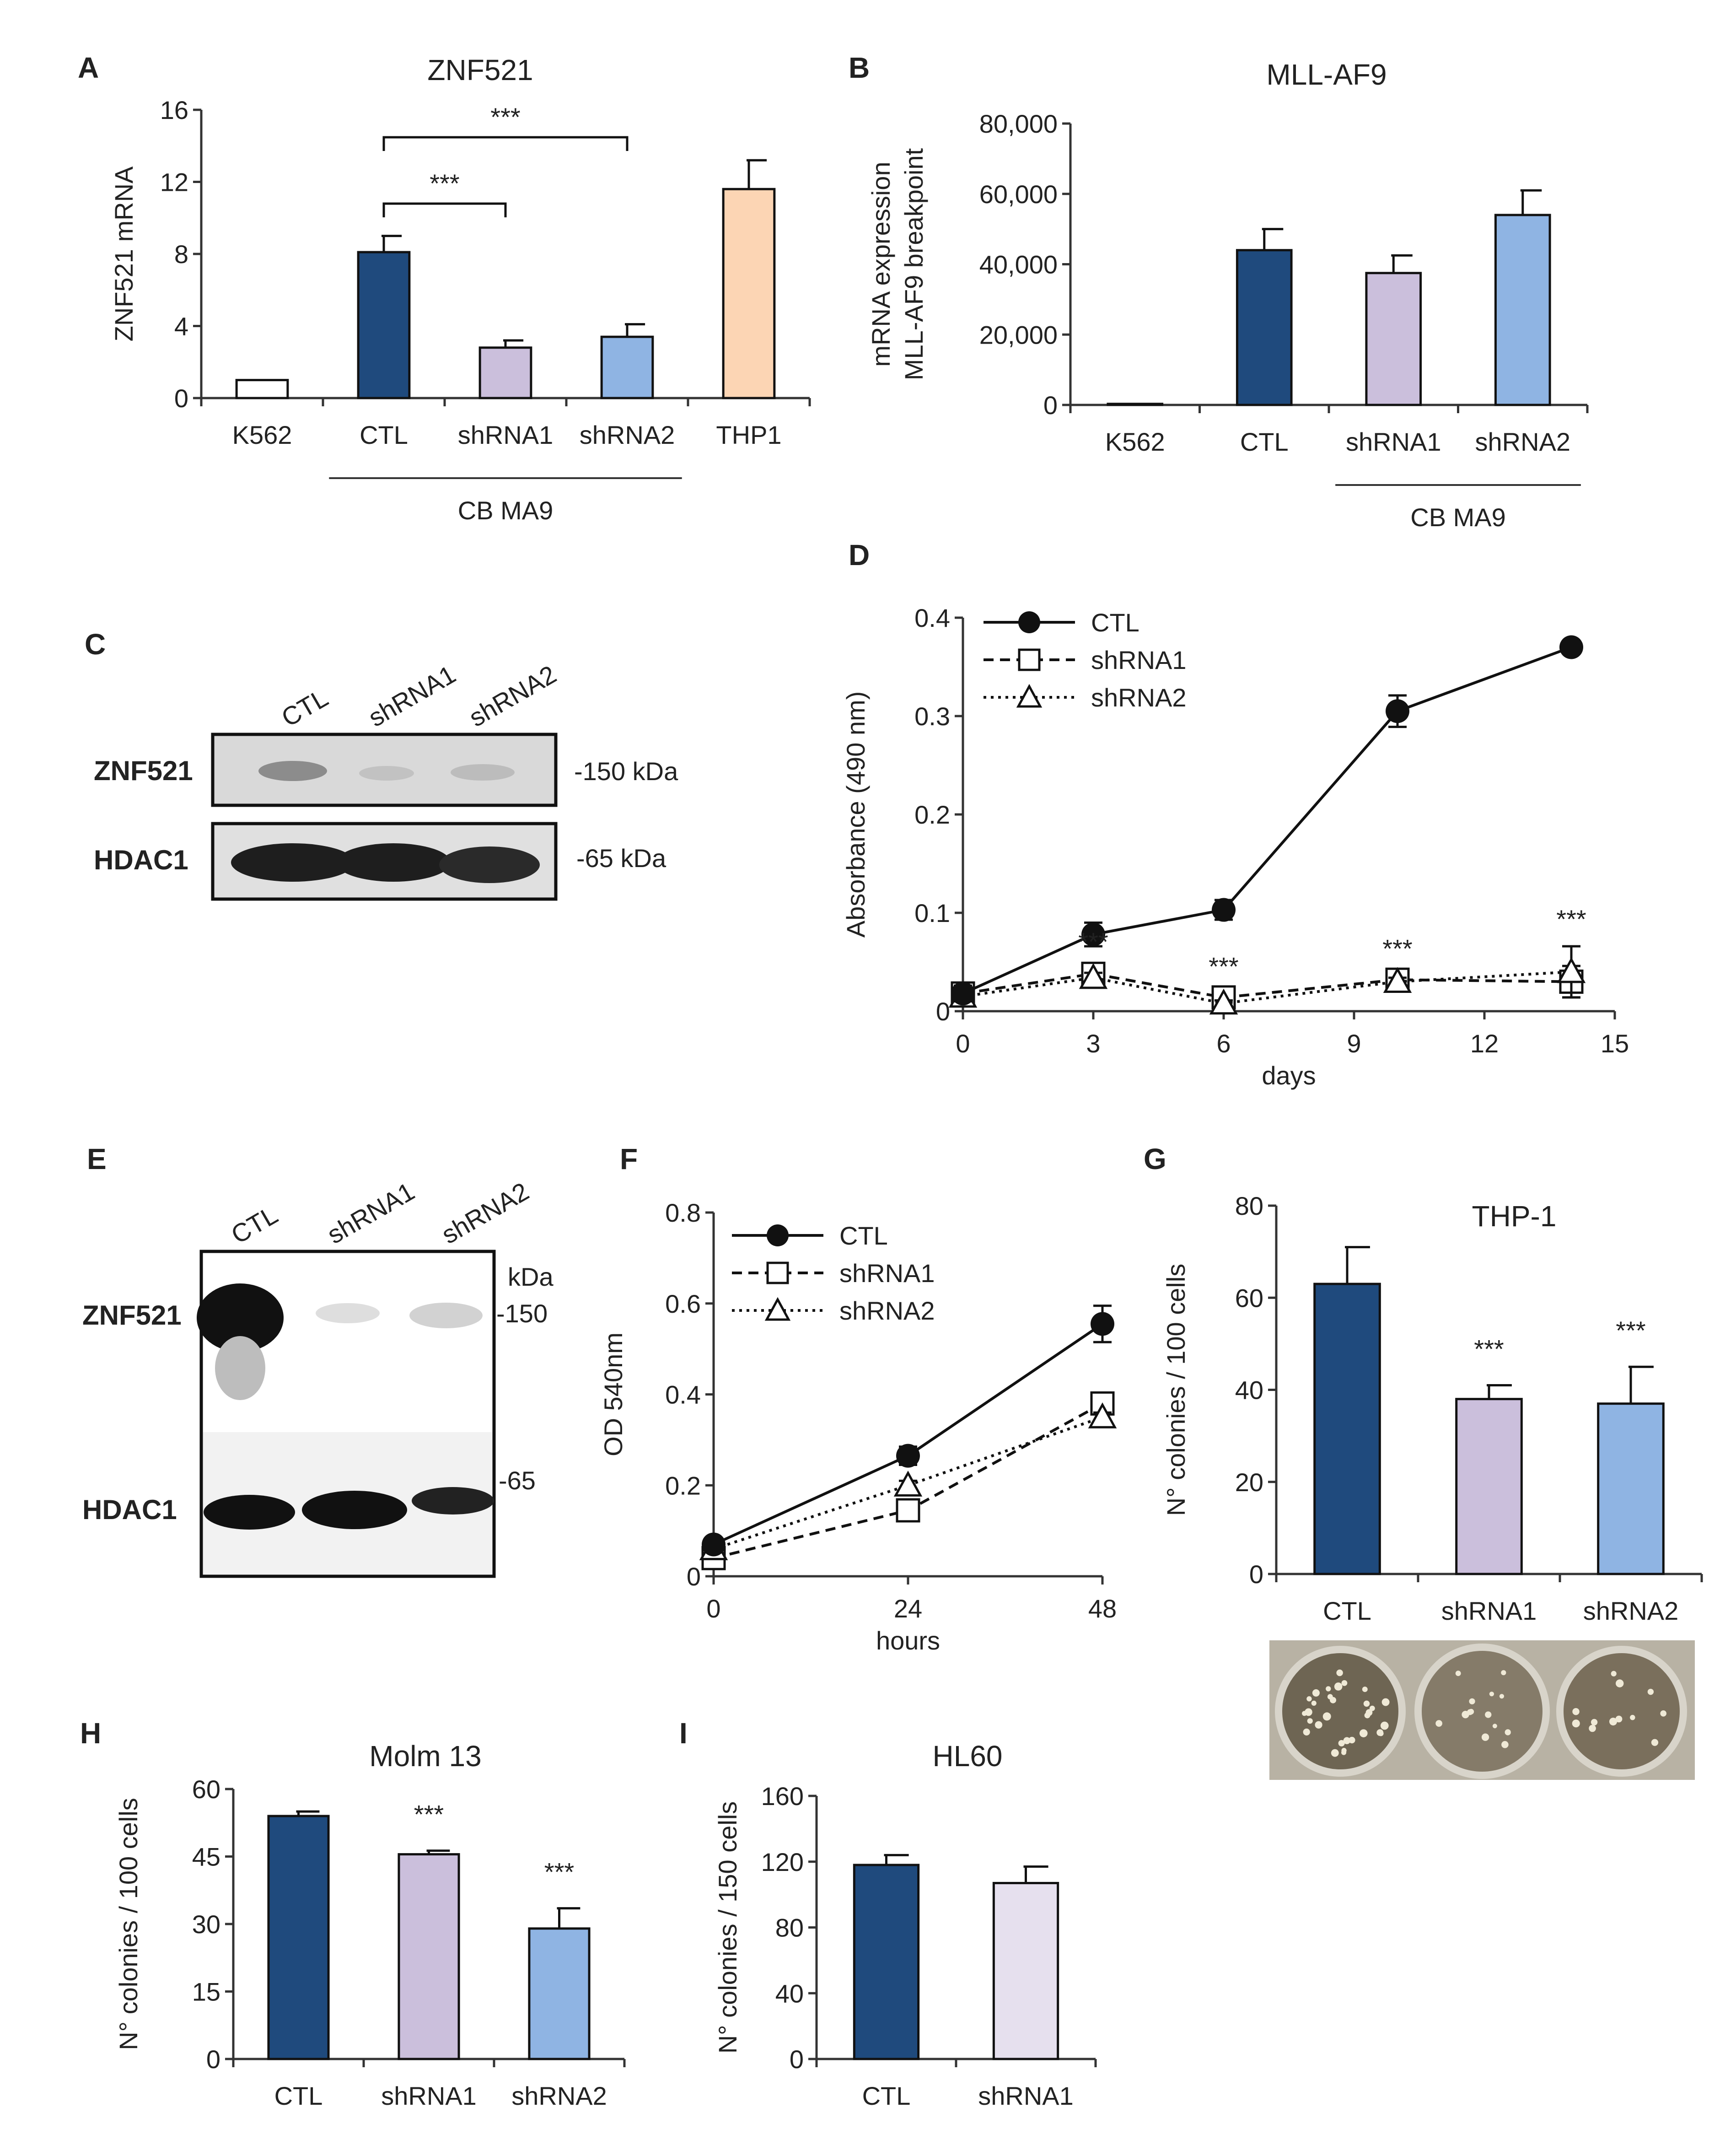 This screenshot has width=1736, height=2129. Describe the element at coordinates (683, 1303) in the screenshot. I see `chart-f-y-tick-label: 0.6` at that location.